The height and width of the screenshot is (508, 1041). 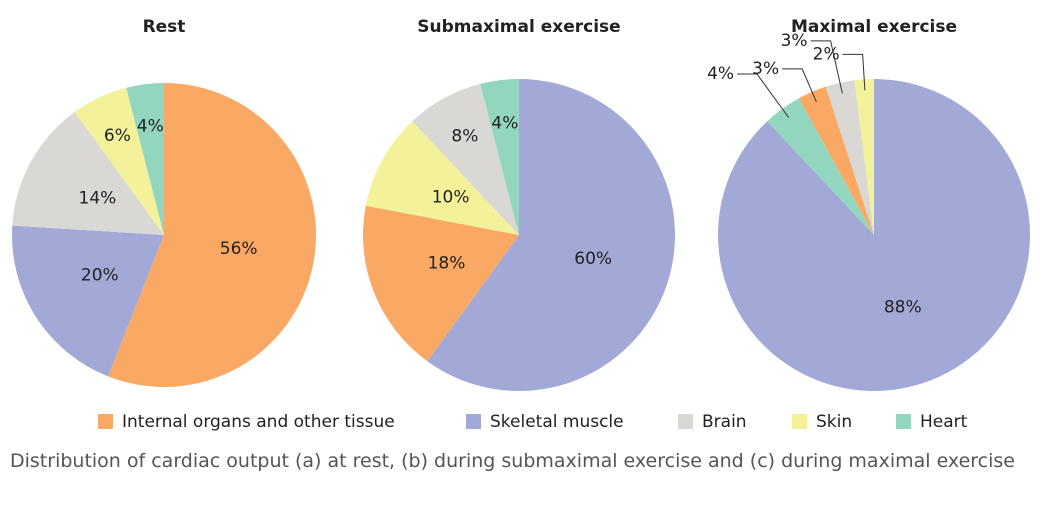 I want to click on chart-title: Rest, so click(x=164, y=27).